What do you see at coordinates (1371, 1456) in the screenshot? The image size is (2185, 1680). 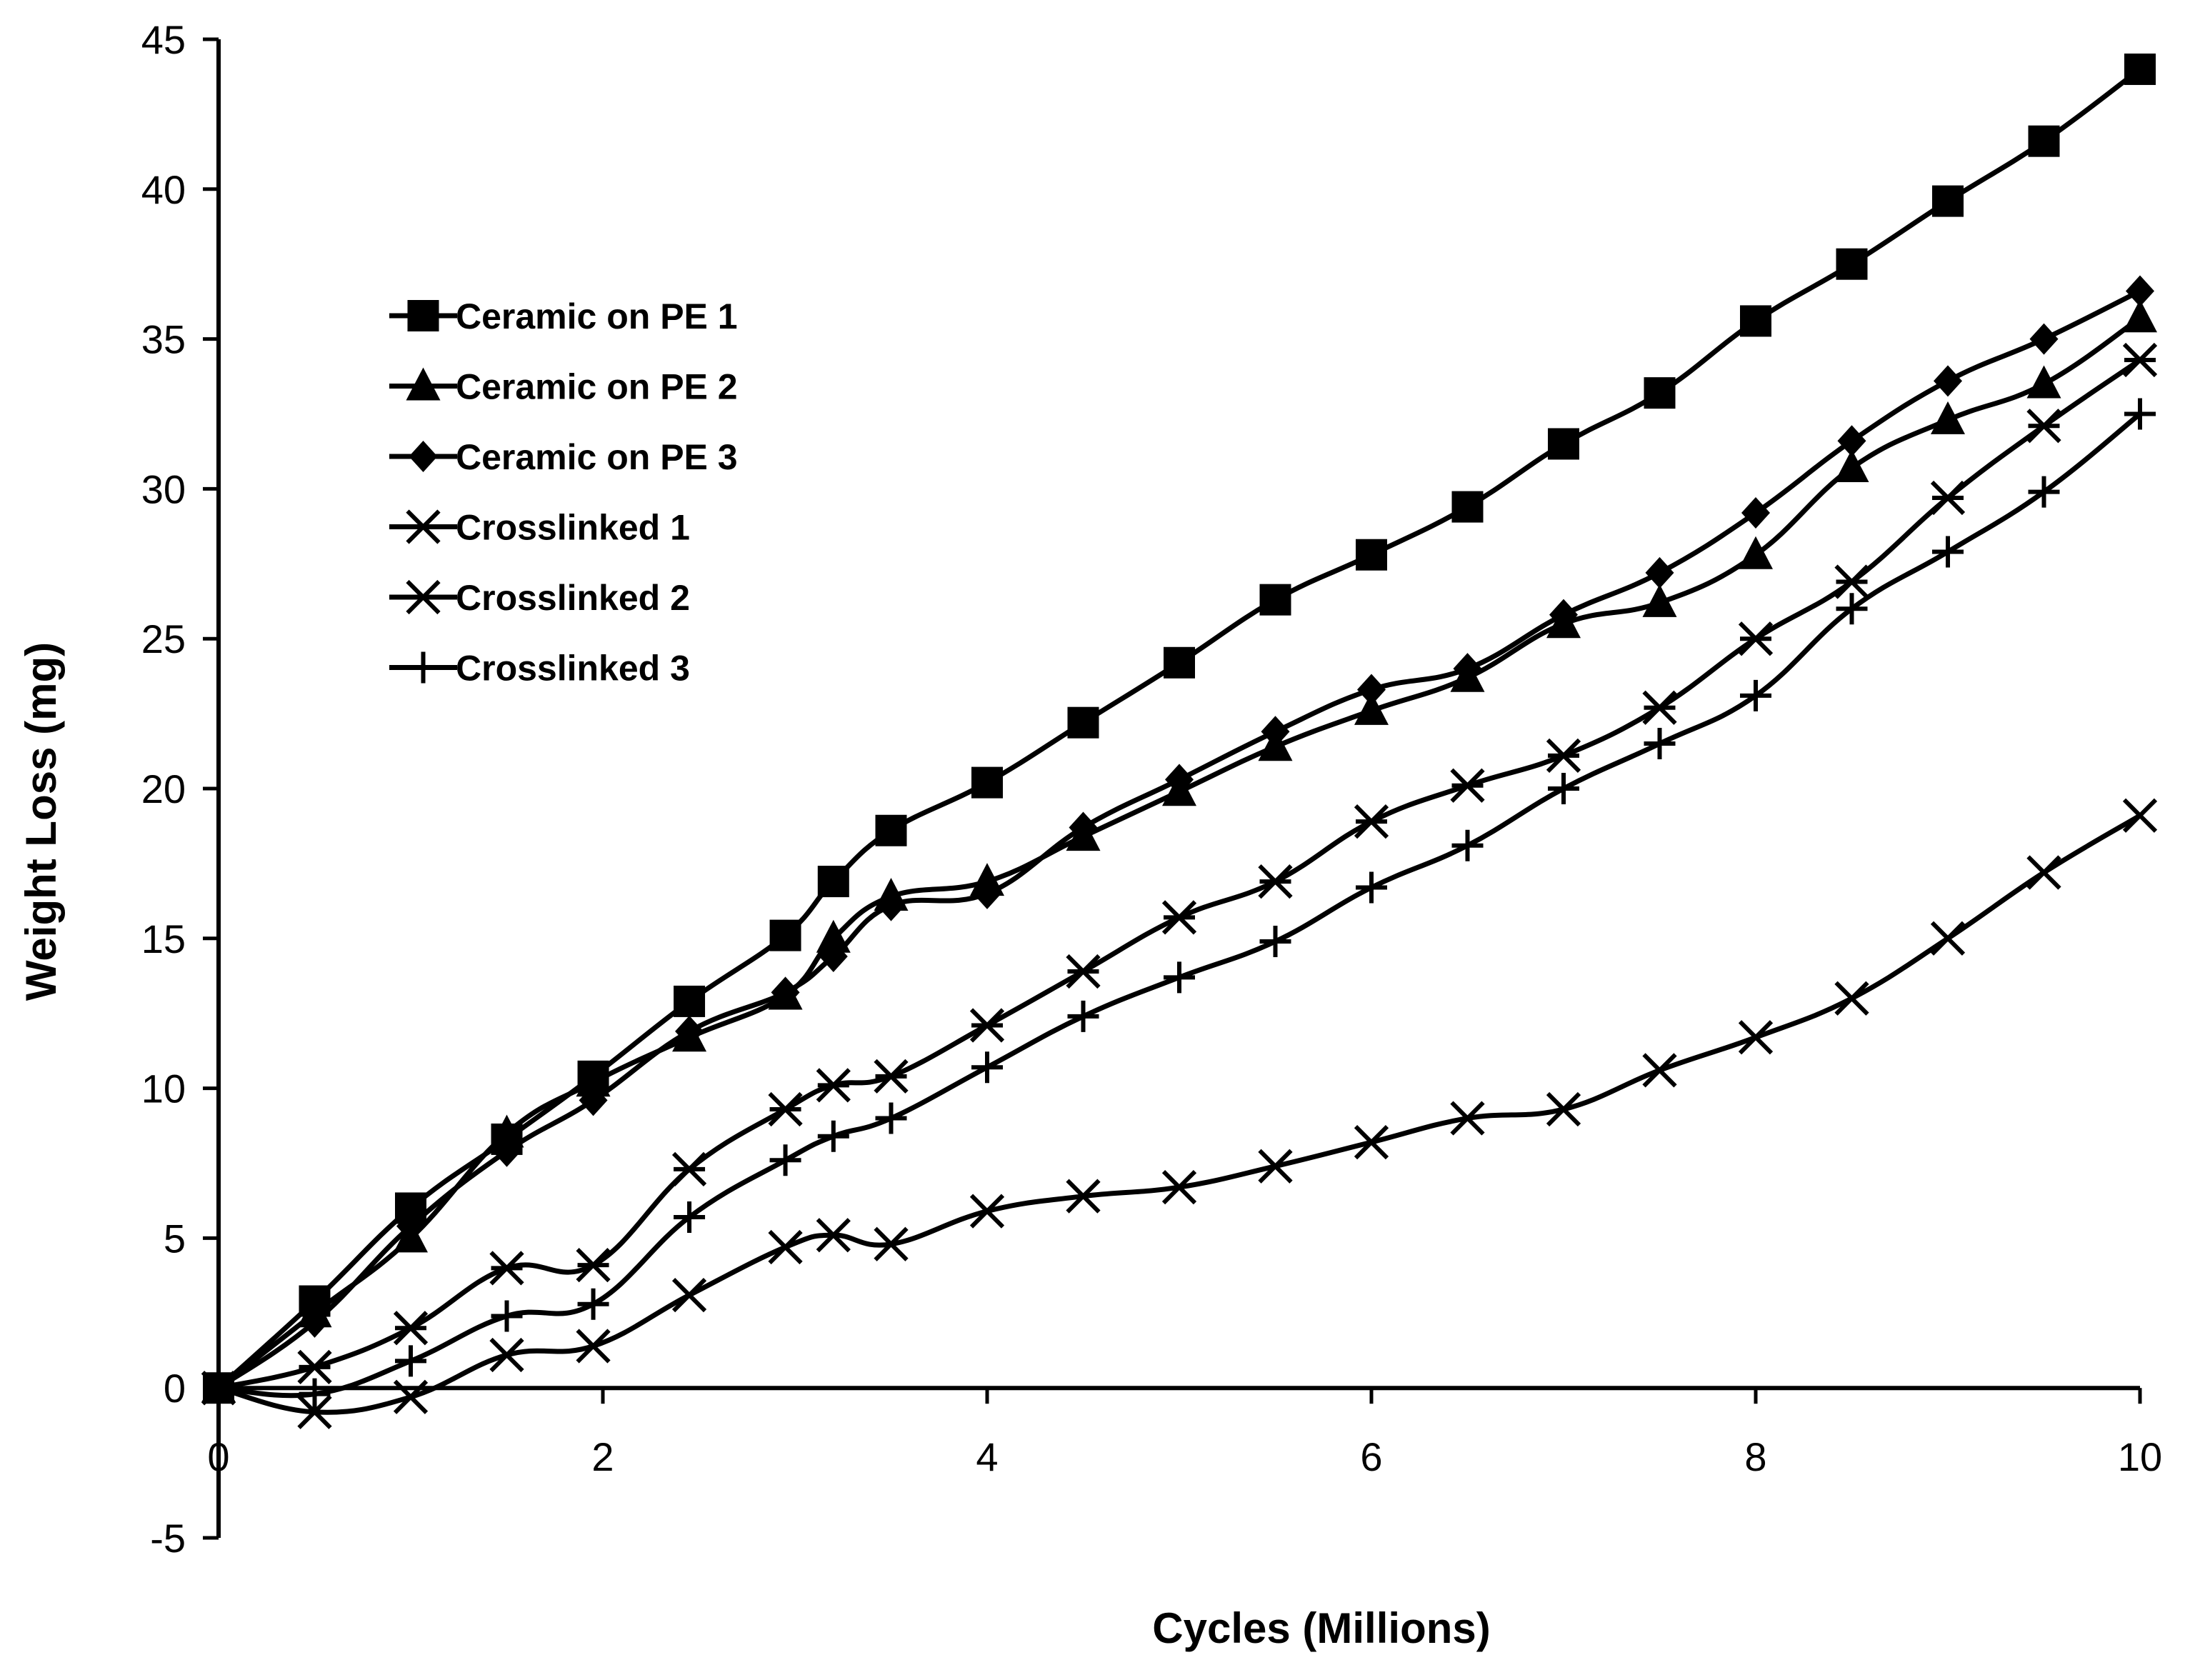 I see `x-tick-label: 6` at bounding box center [1371, 1456].